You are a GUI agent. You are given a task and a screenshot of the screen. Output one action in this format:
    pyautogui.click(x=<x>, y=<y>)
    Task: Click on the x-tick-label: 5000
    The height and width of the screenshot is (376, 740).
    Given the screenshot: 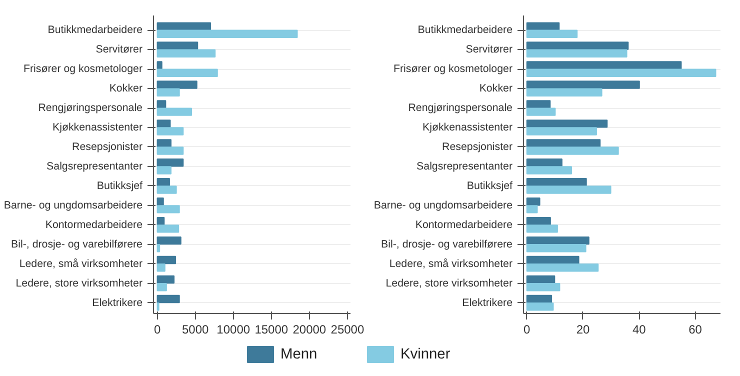 What is the action you would take?
    pyautogui.click(x=196, y=329)
    